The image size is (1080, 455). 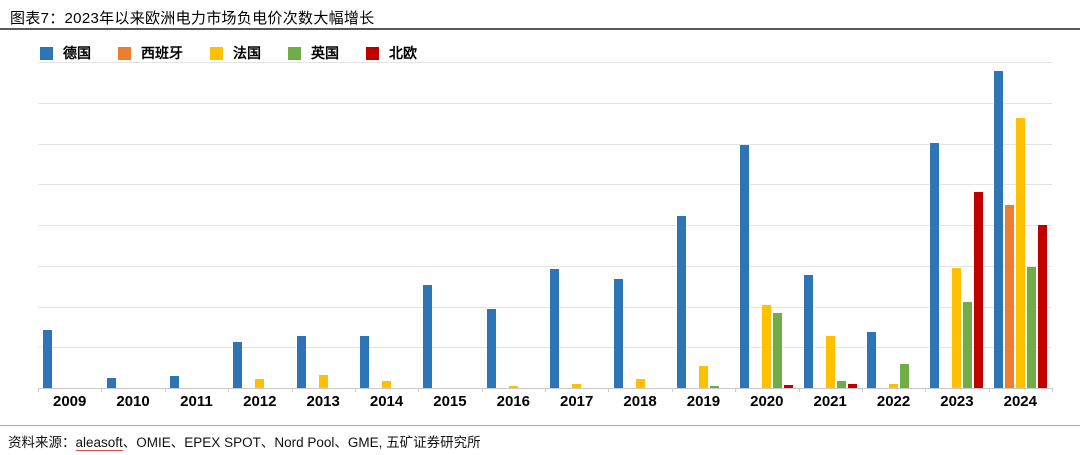 I want to click on x-axis-label-2009: 2009, so click(x=70, y=401).